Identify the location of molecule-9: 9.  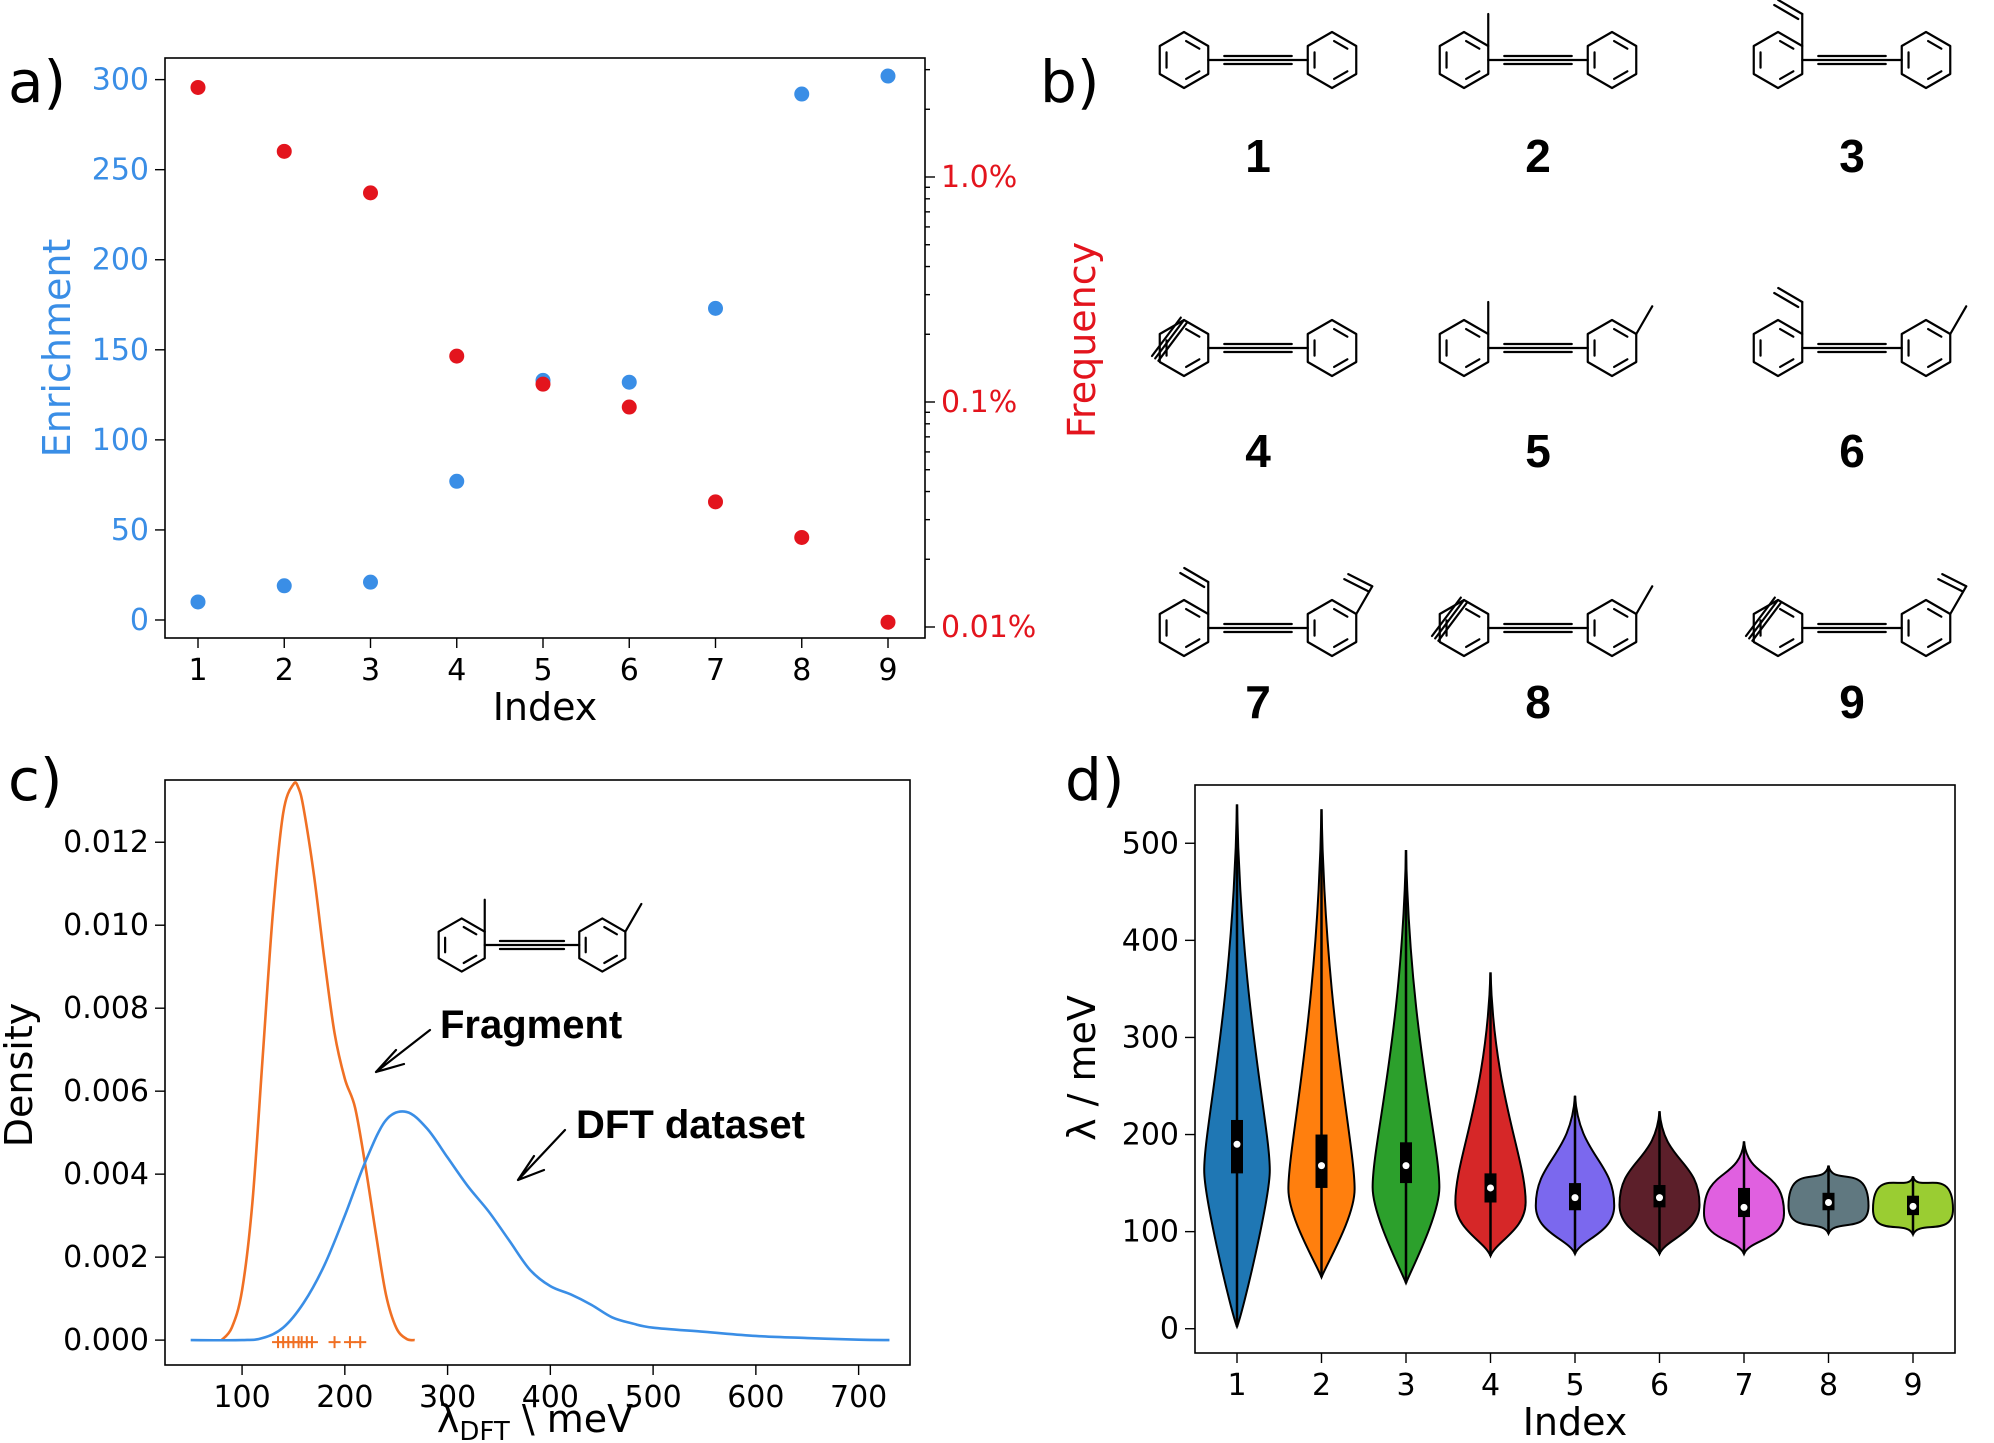
(1856, 650).